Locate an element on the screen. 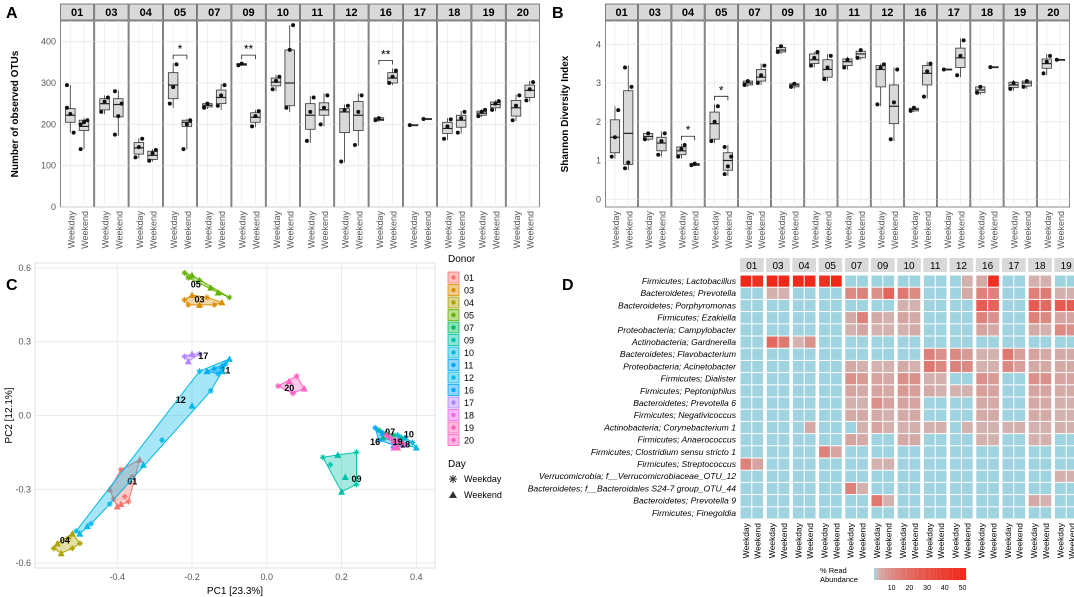  legend-label: 01 is located at coordinates (469, 278).